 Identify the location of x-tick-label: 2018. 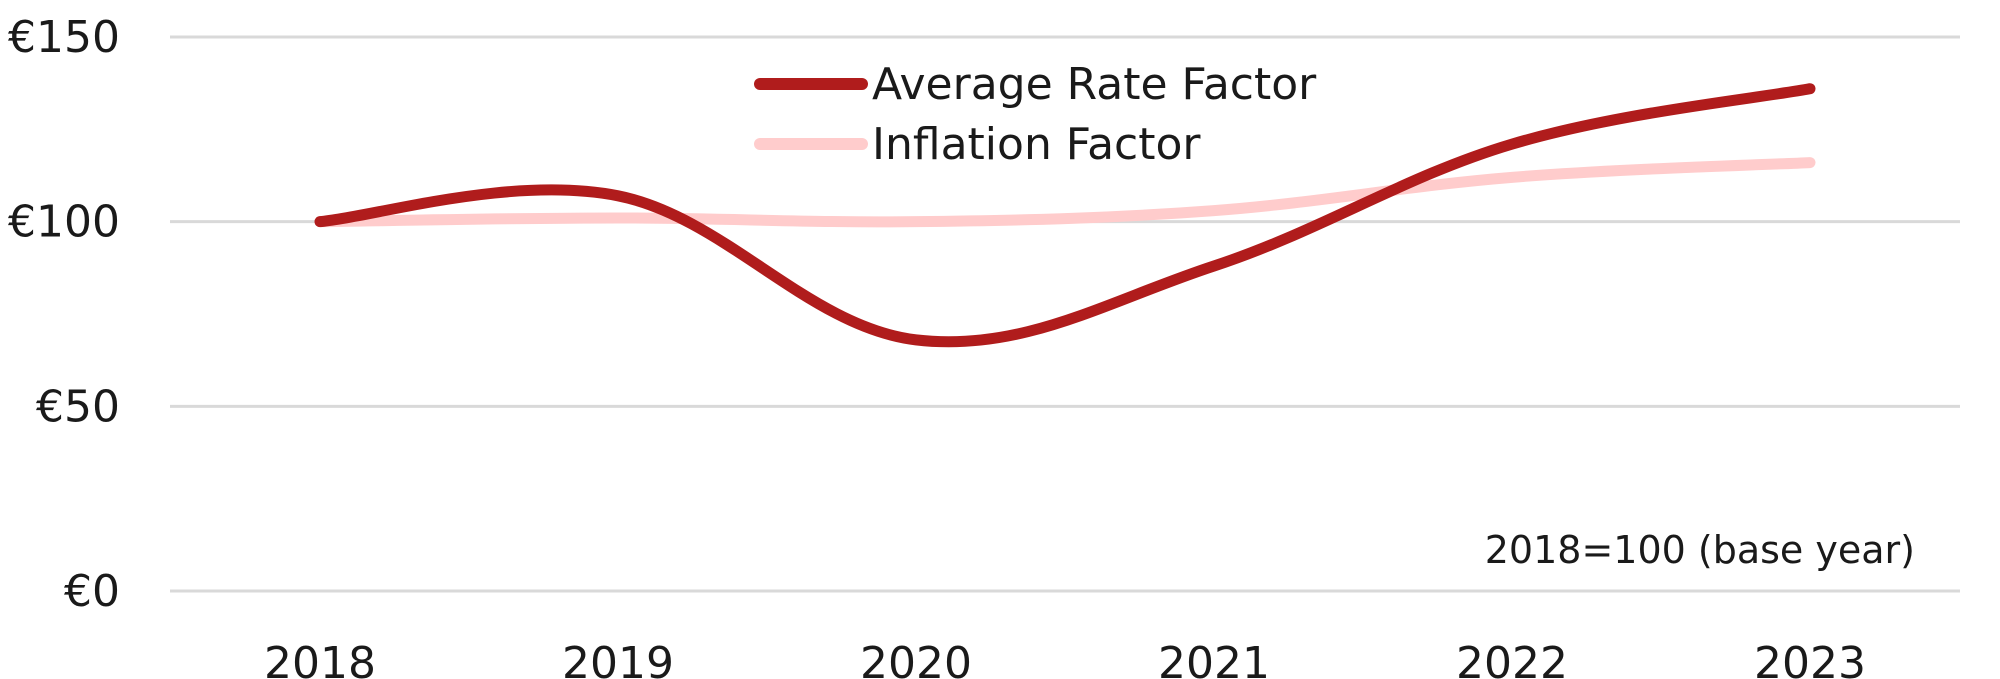
(320, 658).